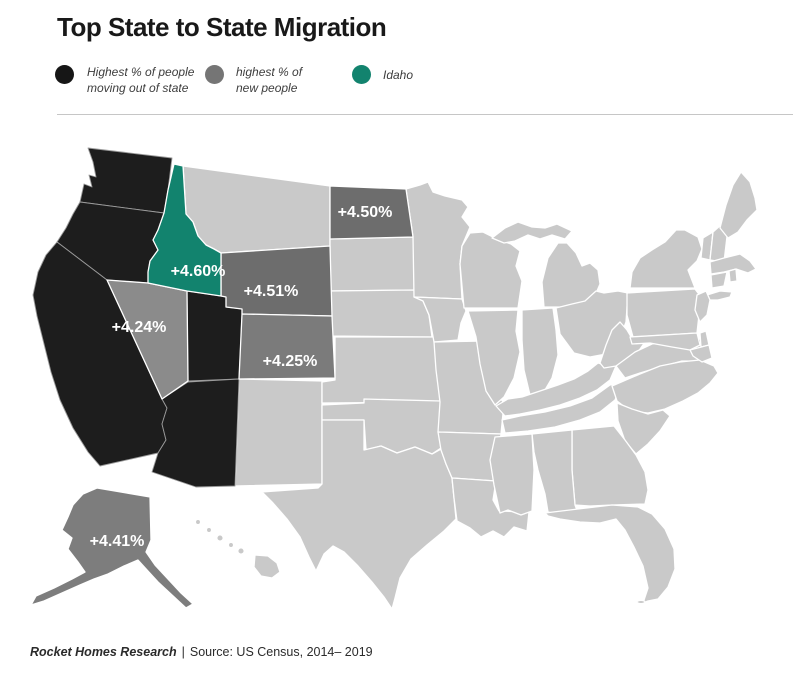 Image resolution: width=800 pixels, height=688 pixels. I want to click on state-maryland, so click(665, 341).